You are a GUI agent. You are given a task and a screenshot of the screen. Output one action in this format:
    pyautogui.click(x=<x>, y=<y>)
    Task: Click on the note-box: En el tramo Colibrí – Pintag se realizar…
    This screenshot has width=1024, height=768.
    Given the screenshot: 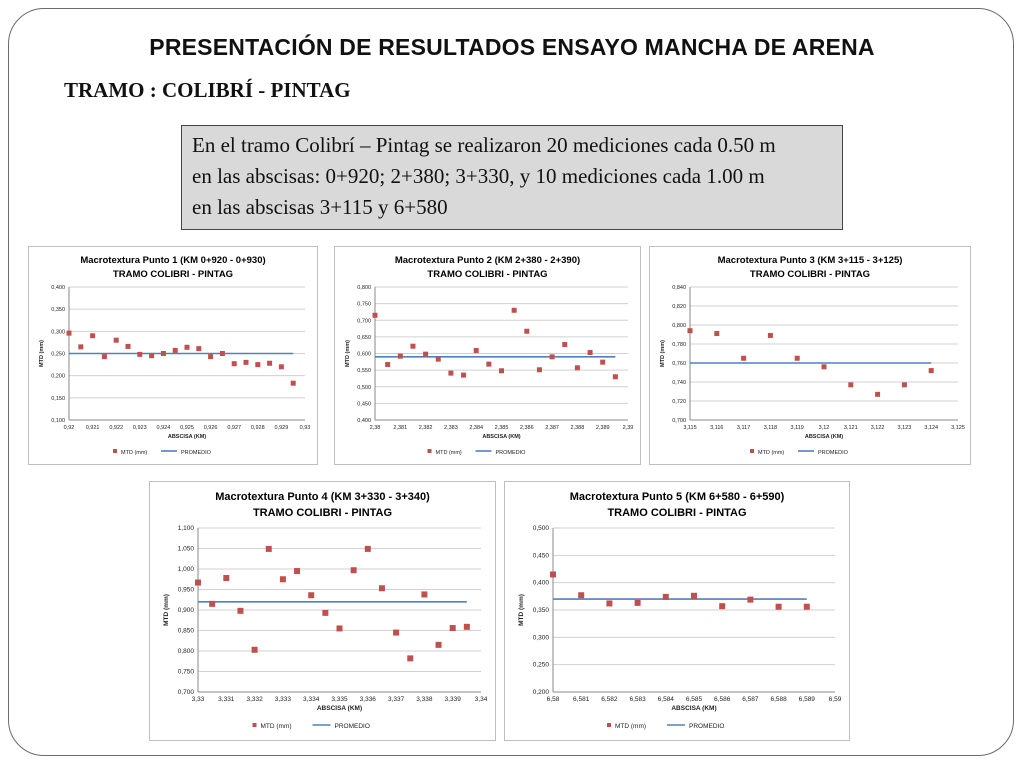 What is the action you would take?
    pyautogui.click(x=512, y=177)
    